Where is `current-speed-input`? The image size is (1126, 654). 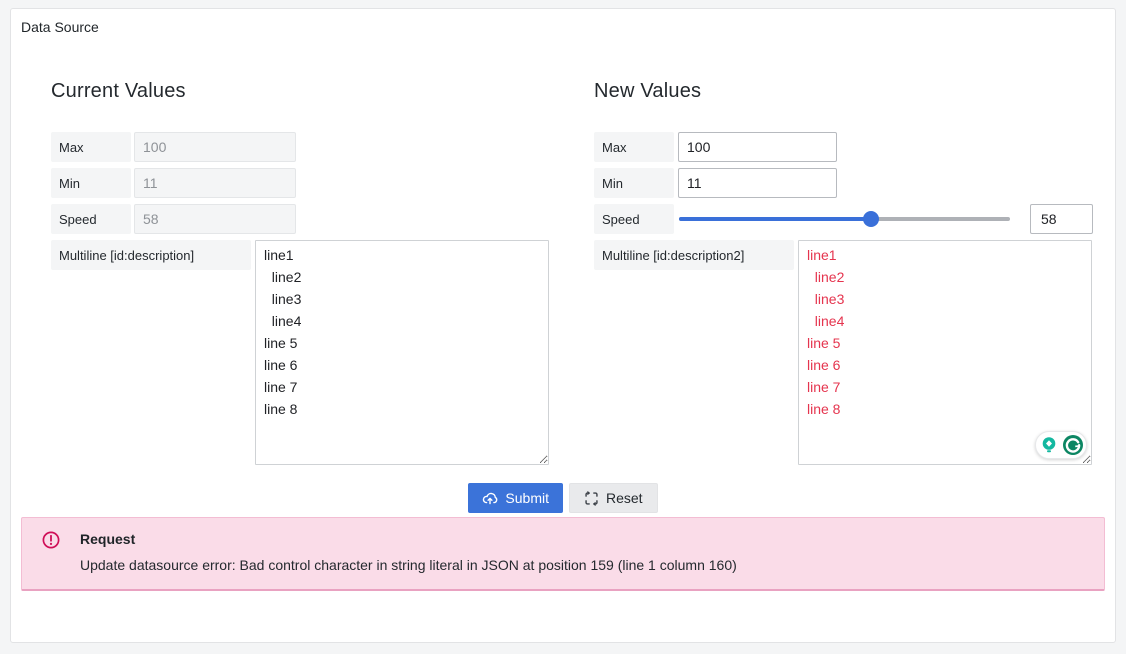
current-speed-input is located at coordinates (215, 219).